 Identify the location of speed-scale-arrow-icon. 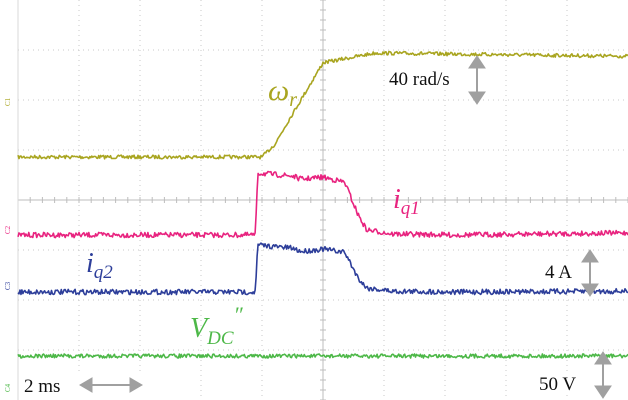
(477, 80).